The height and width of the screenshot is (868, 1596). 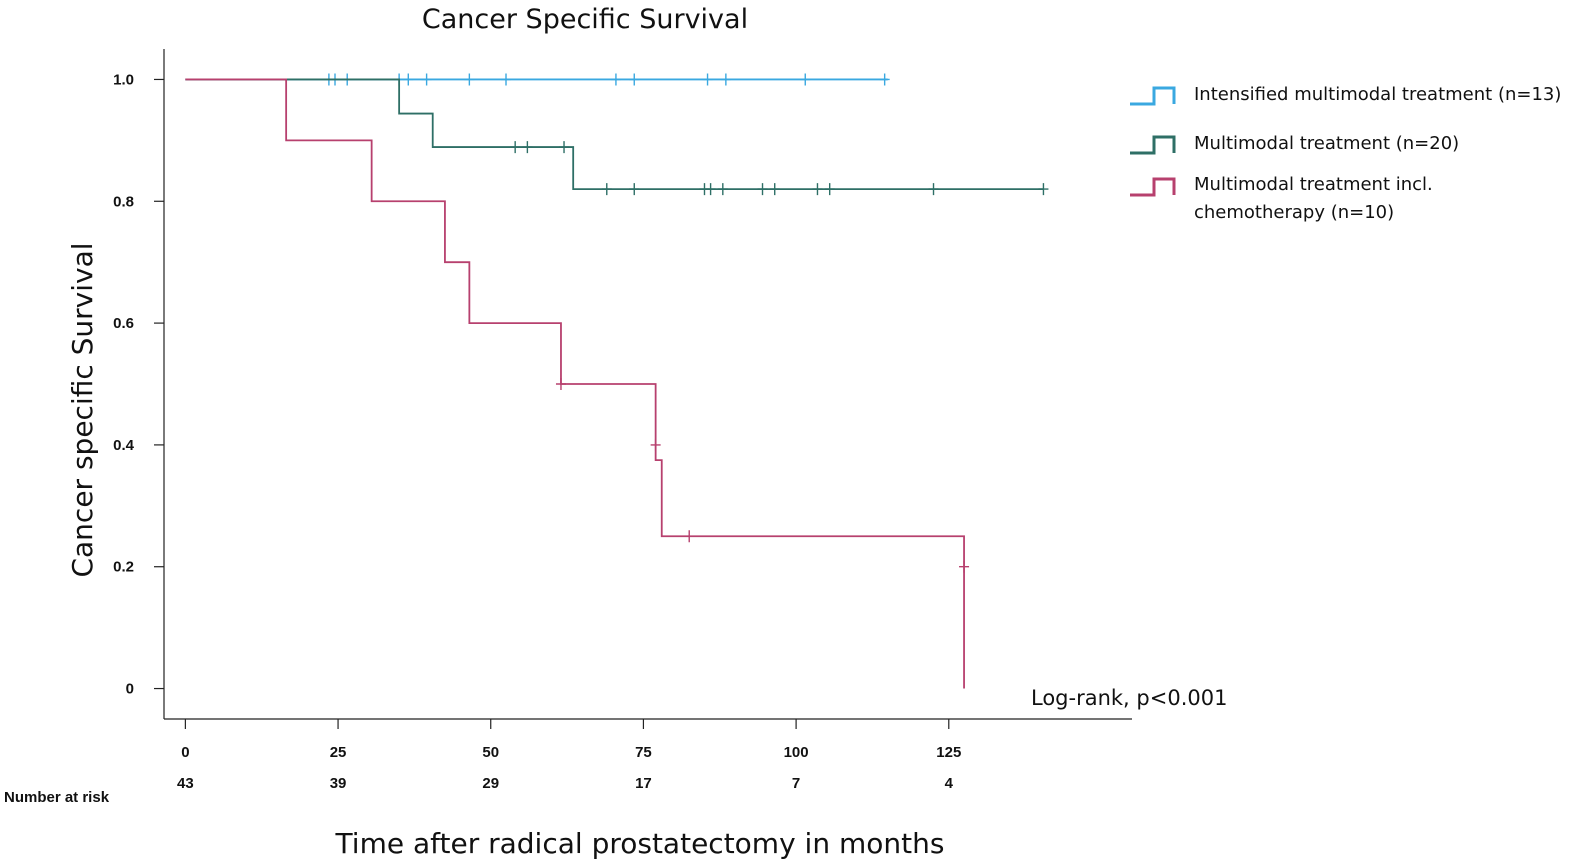 What do you see at coordinates (796, 752) in the screenshot?
I see `x-tick-label: 100` at bounding box center [796, 752].